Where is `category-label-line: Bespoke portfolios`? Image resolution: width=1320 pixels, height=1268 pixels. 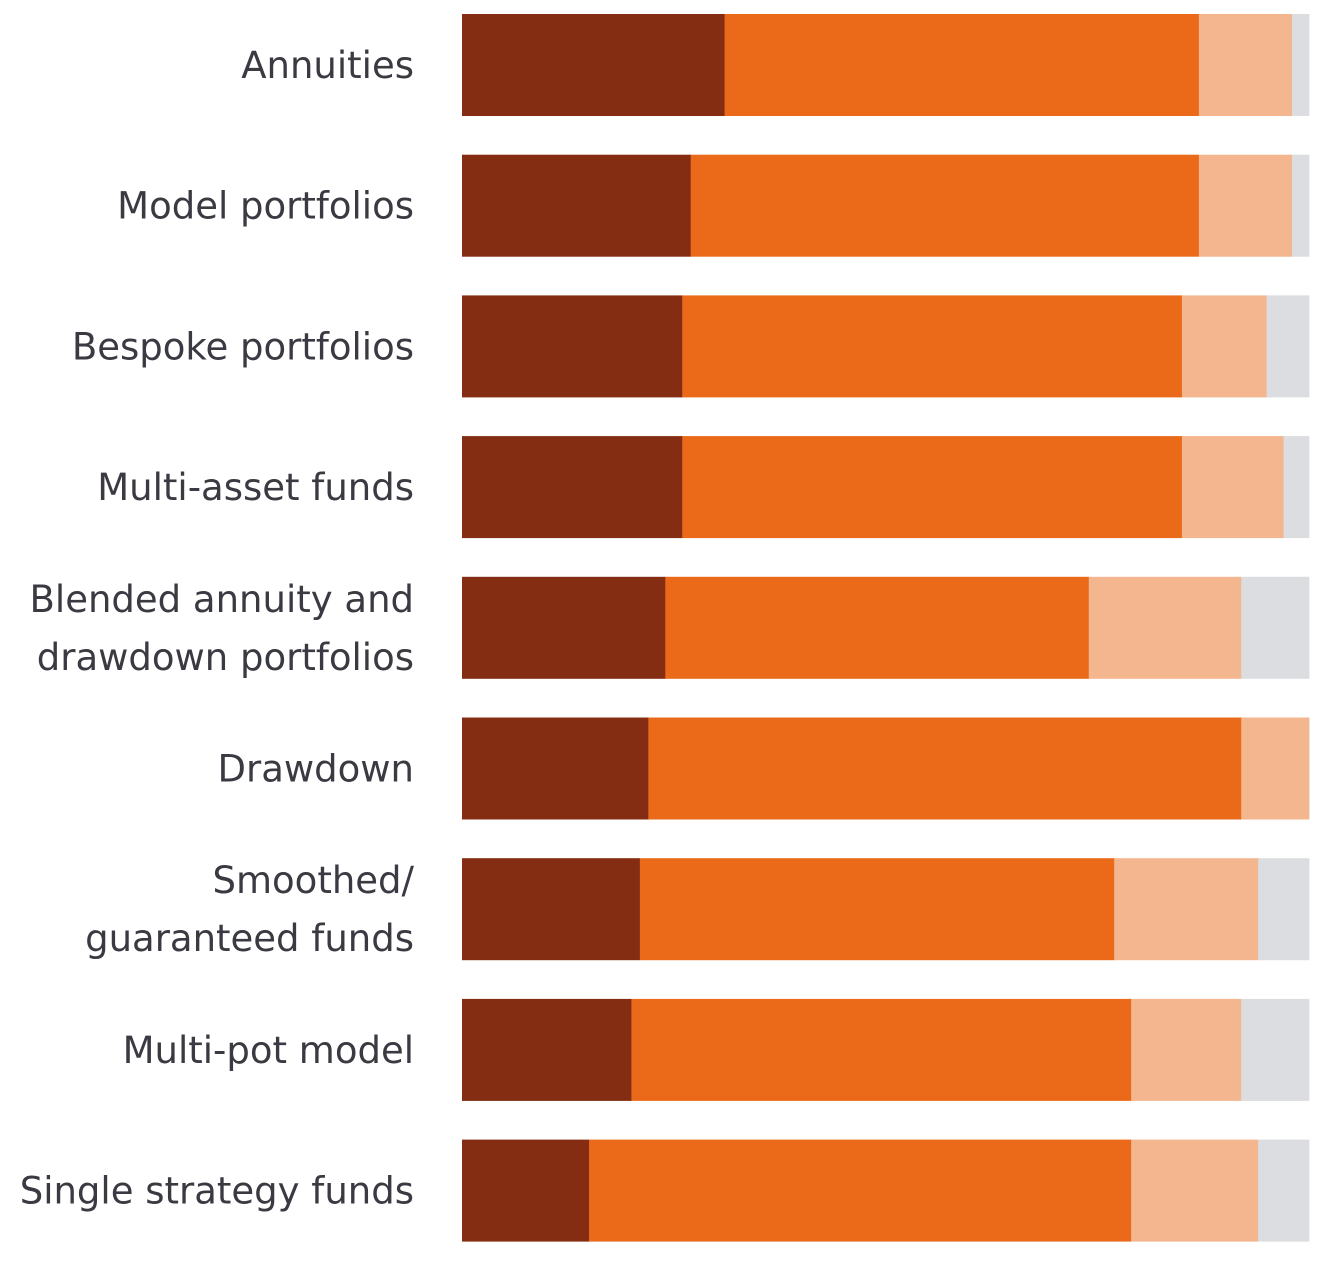
category-label-line: Bespoke portfolios is located at coordinates (243, 346).